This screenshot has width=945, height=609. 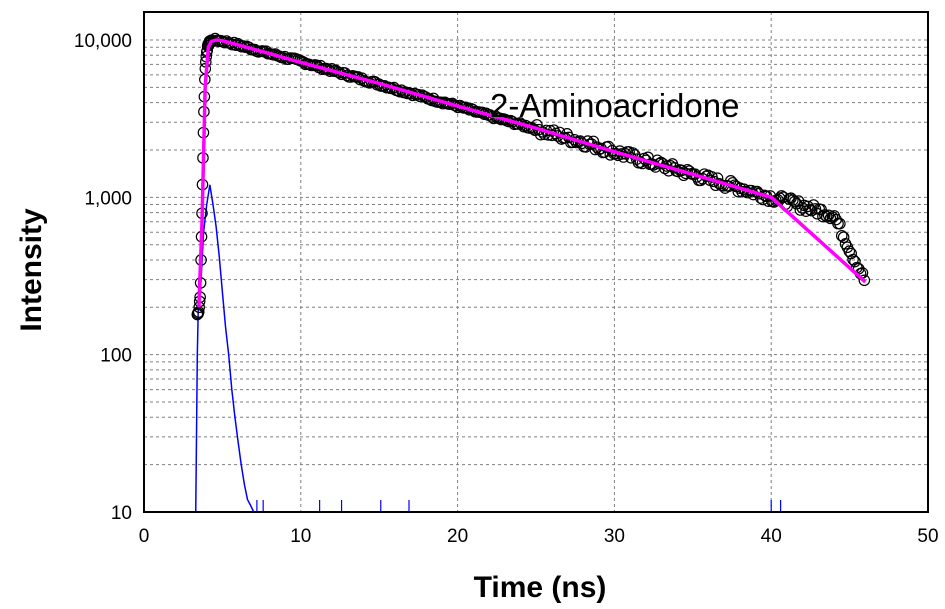 I want to click on x-tick-label: 20, so click(x=457, y=536).